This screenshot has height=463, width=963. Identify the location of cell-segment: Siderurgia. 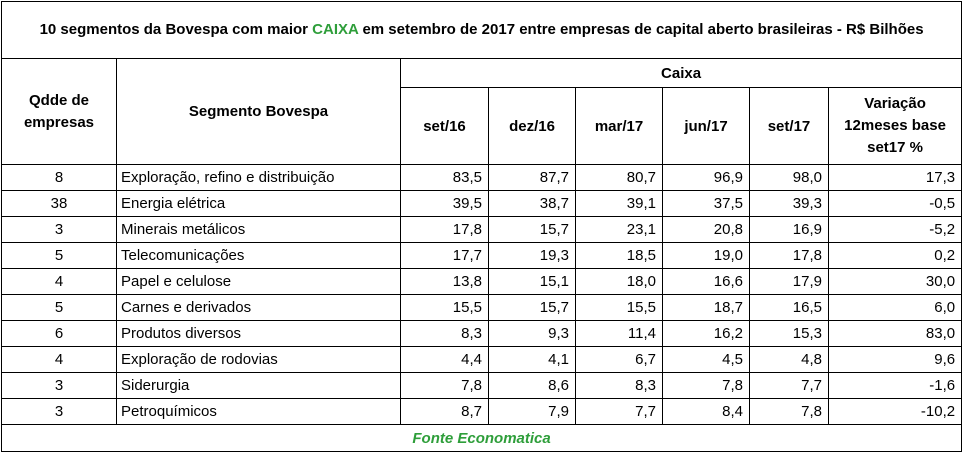
(258, 385).